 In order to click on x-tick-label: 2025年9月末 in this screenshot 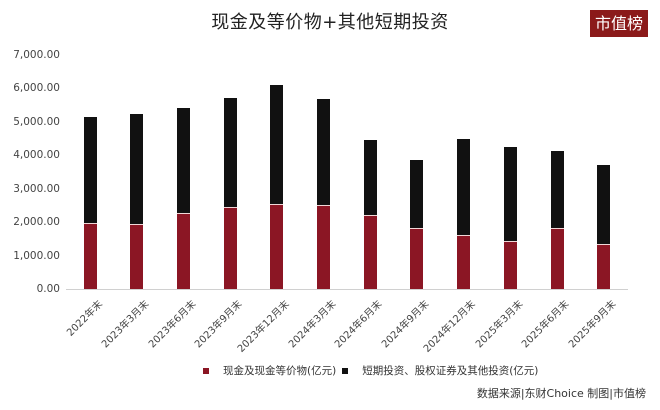, I will do `click(592, 324)`.